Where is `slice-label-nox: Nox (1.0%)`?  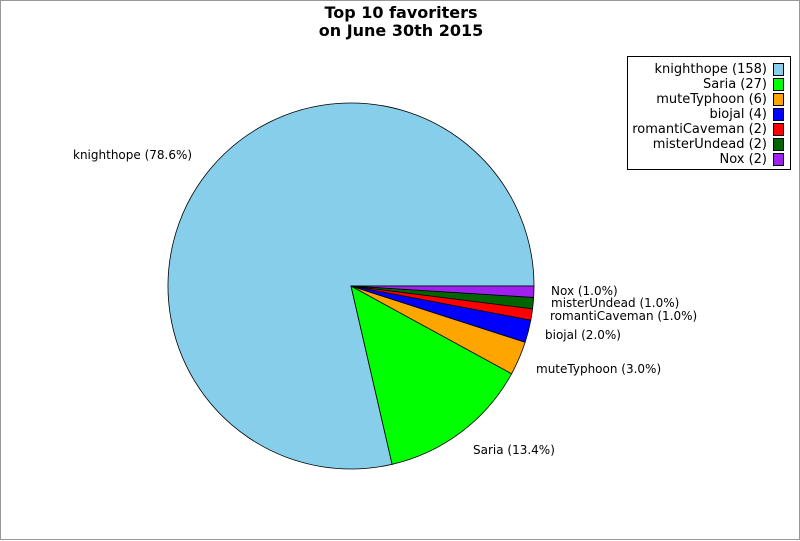 slice-label-nox: Nox (1.0%) is located at coordinates (584, 291).